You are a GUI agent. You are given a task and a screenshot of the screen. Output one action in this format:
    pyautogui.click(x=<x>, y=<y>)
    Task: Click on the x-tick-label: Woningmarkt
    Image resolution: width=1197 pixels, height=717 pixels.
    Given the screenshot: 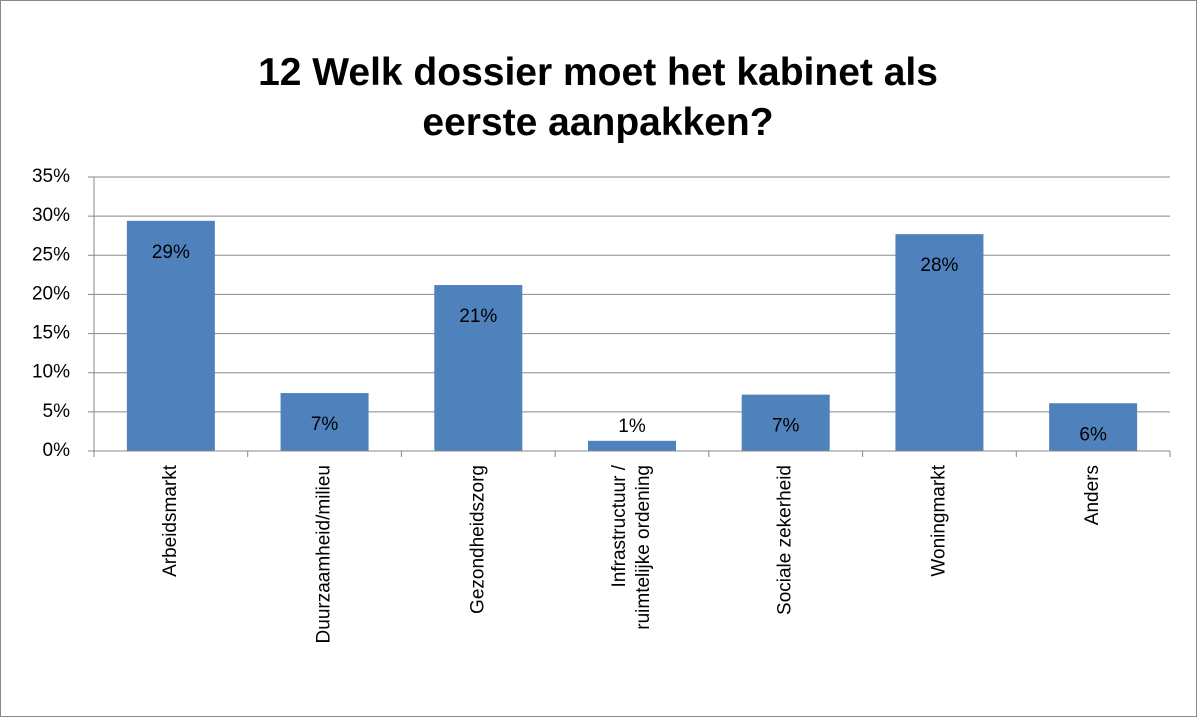 What is the action you would take?
    pyautogui.click(x=938, y=520)
    